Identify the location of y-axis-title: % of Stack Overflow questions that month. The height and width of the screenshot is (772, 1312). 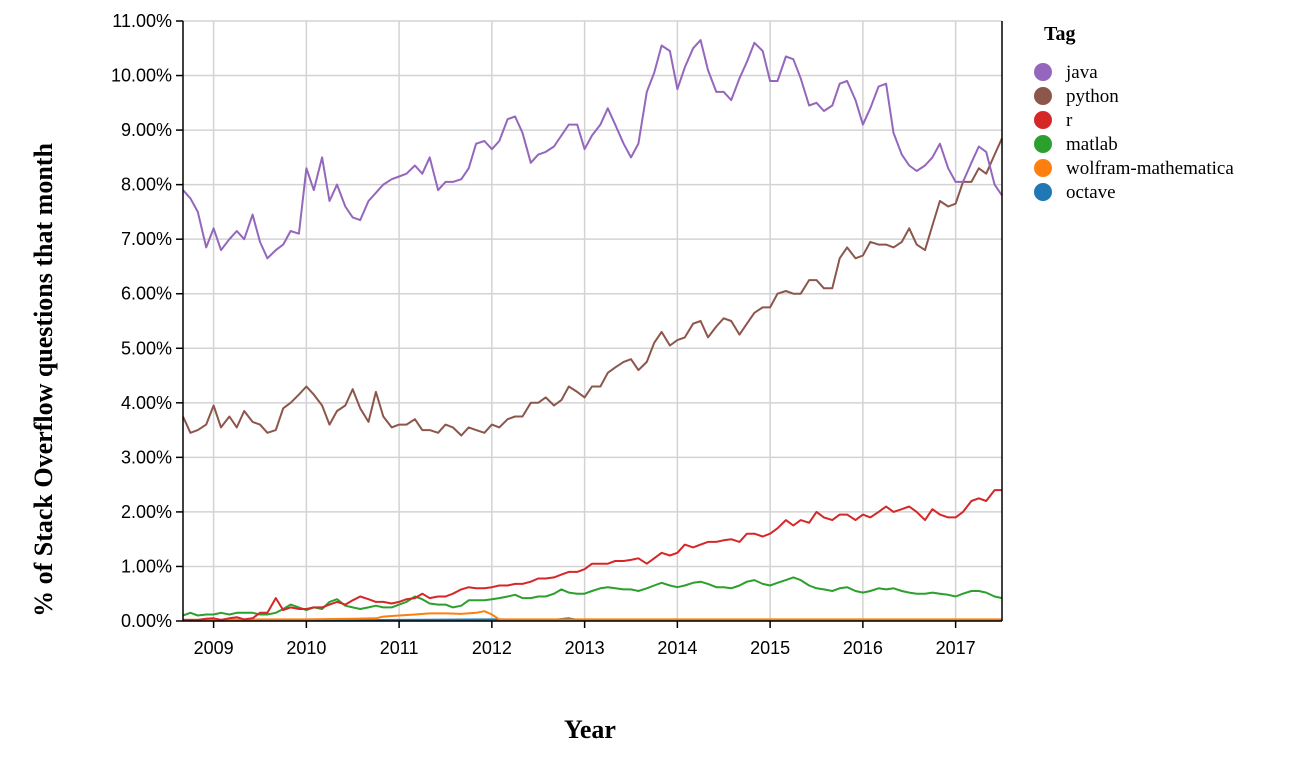
(43, 380).